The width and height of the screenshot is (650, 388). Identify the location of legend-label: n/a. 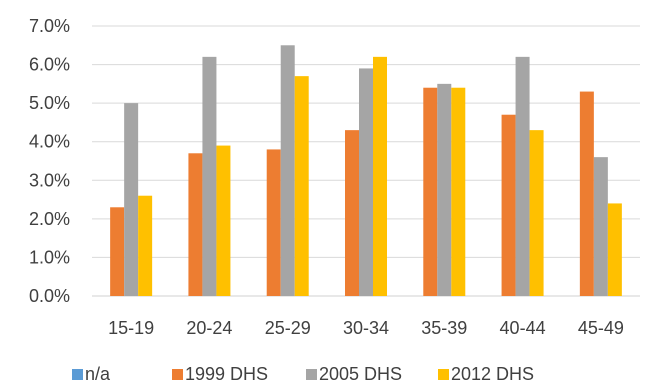
(98, 374).